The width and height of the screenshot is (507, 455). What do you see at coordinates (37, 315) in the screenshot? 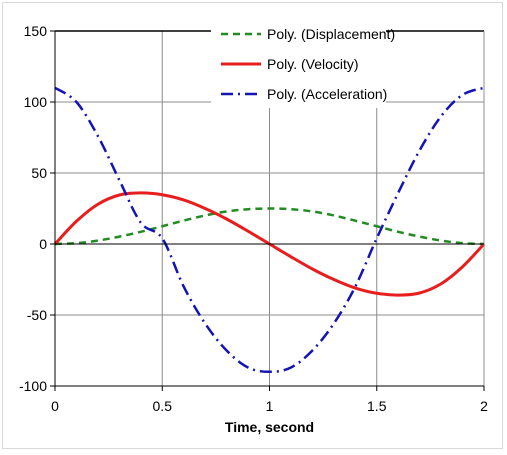
I see `y-tick-label: -50` at bounding box center [37, 315].